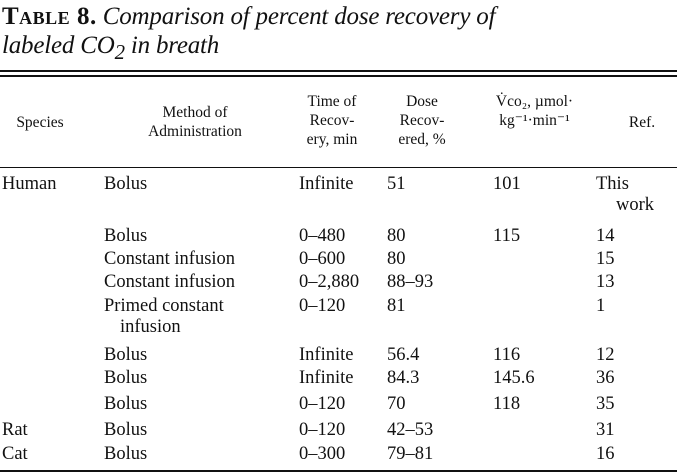  I want to click on cell-dose: 88–93, so click(410, 282).